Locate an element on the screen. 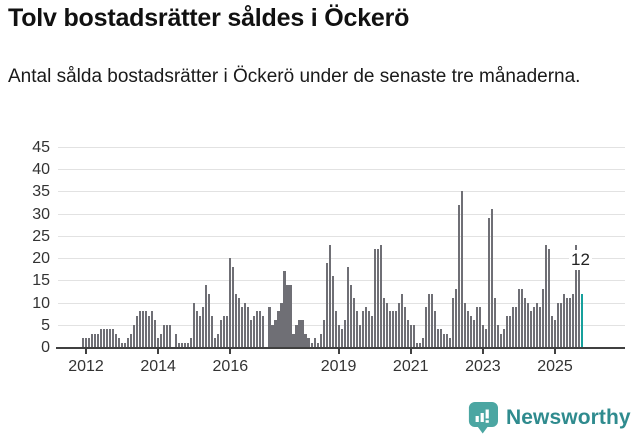  newsworthy-logo-text: Newsworthy is located at coordinates (568, 417).